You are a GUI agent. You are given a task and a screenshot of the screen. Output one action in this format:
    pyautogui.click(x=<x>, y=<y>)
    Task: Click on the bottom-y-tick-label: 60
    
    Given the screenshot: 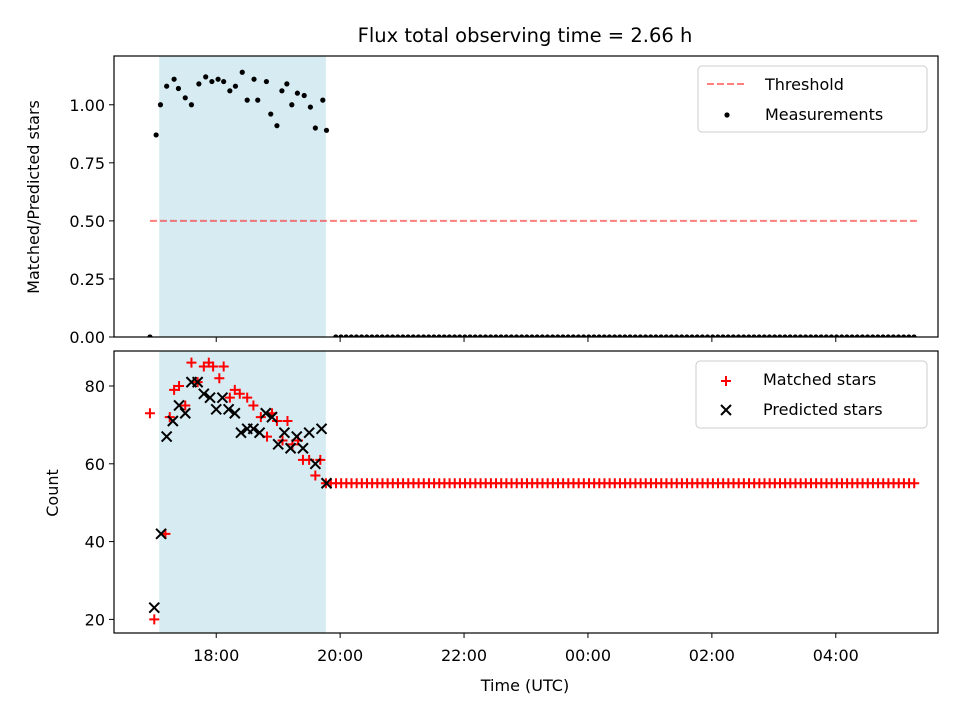 What is the action you would take?
    pyautogui.click(x=95, y=464)
    